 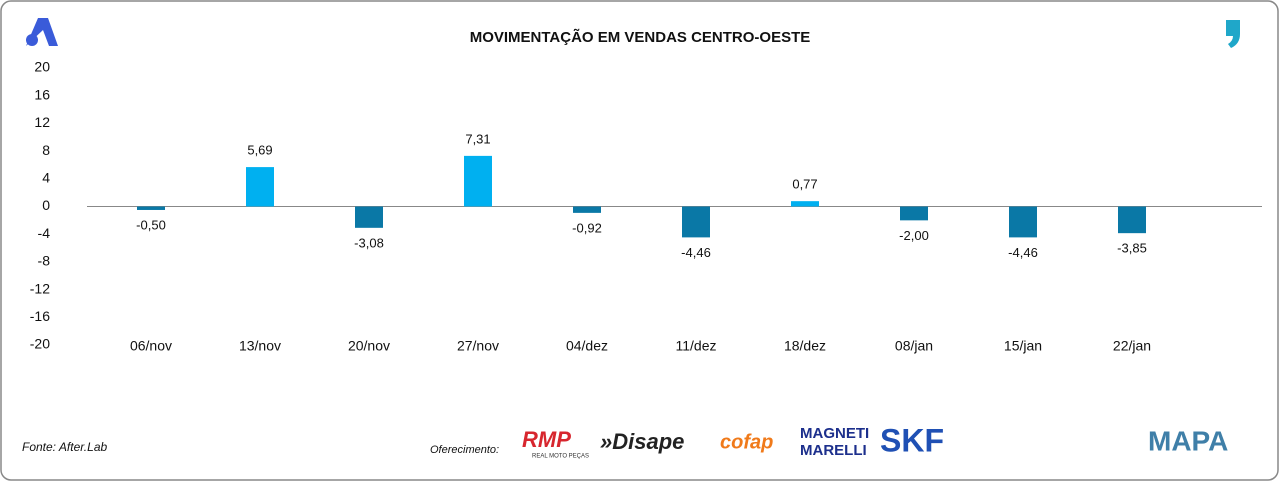 What do you see at coordinates (696, 346) in the screenshot?
I see `x-tick-label: 11/dez` at bounding box center [696, 346].